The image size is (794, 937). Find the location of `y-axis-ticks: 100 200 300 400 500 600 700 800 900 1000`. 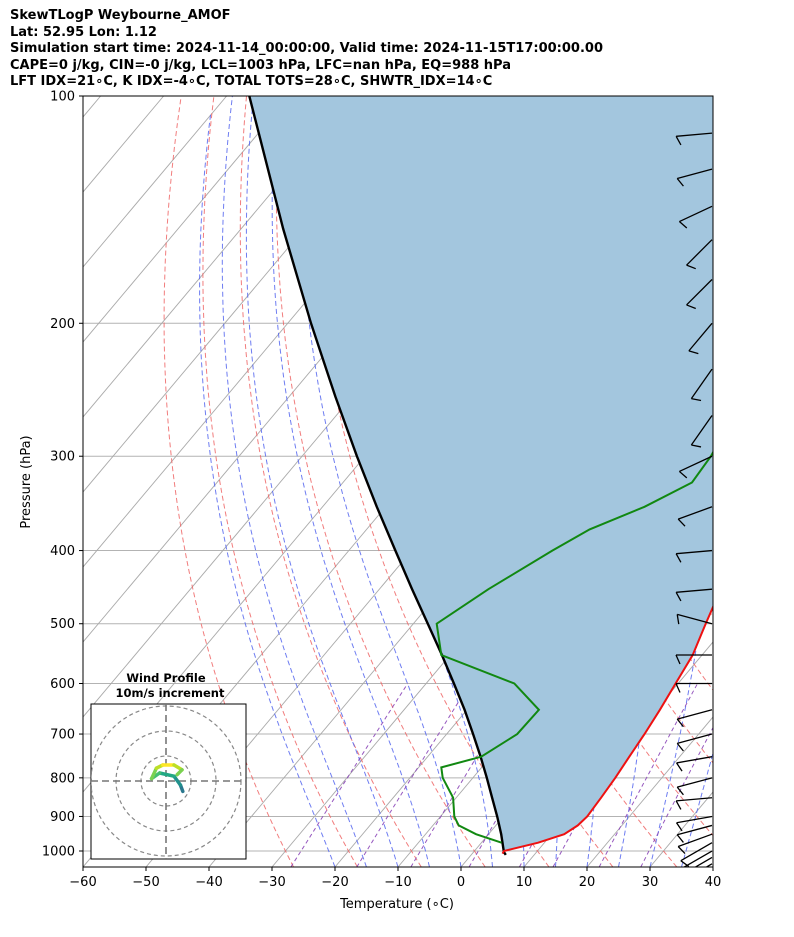

y-axis-ticks: 100 200 300 400 500 600 700 800 900 1000 is located at coordinates (62, 475).